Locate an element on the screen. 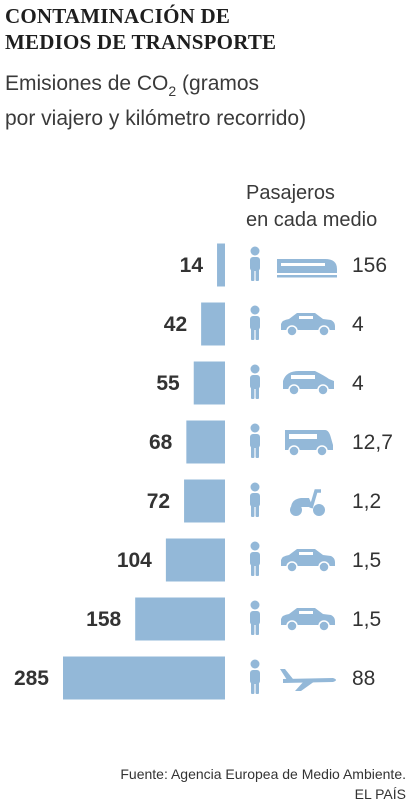 The image size is (414, 808). bar-value-label: 68 is located at coordinates (161, 442).